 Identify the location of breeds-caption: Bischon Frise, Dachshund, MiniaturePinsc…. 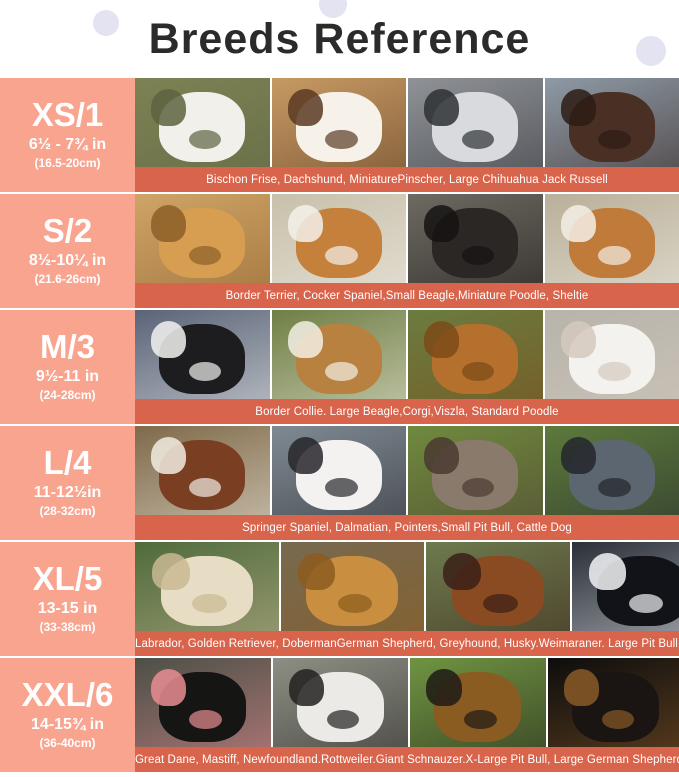
(407, 179).